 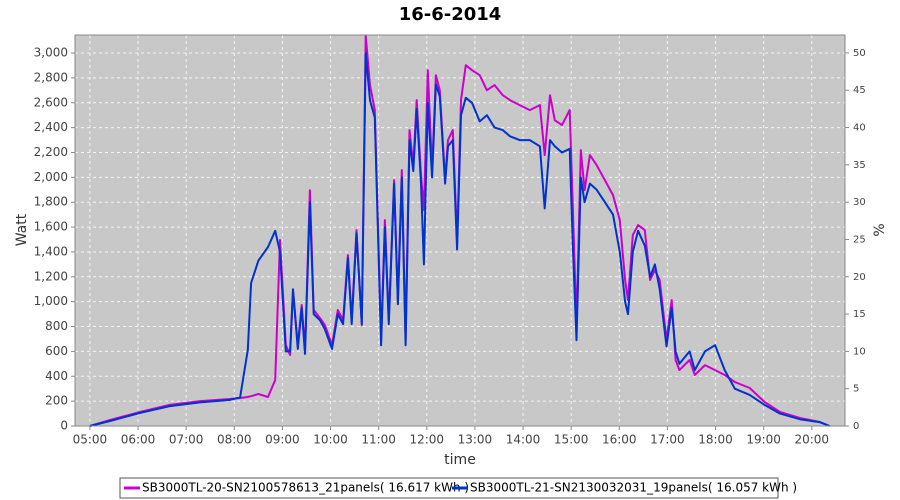 What do you see at coordinates (330, 440) in the screenshot?
I see `x-tick-label: 10:00` at bounding box center [330, 440].